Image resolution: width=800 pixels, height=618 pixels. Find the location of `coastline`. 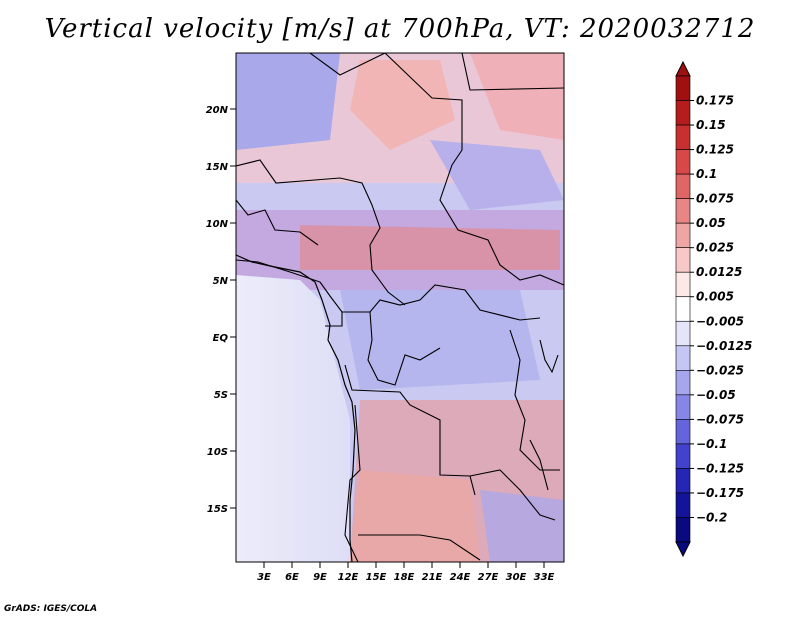

coastline is located at coordinates (296, 408).